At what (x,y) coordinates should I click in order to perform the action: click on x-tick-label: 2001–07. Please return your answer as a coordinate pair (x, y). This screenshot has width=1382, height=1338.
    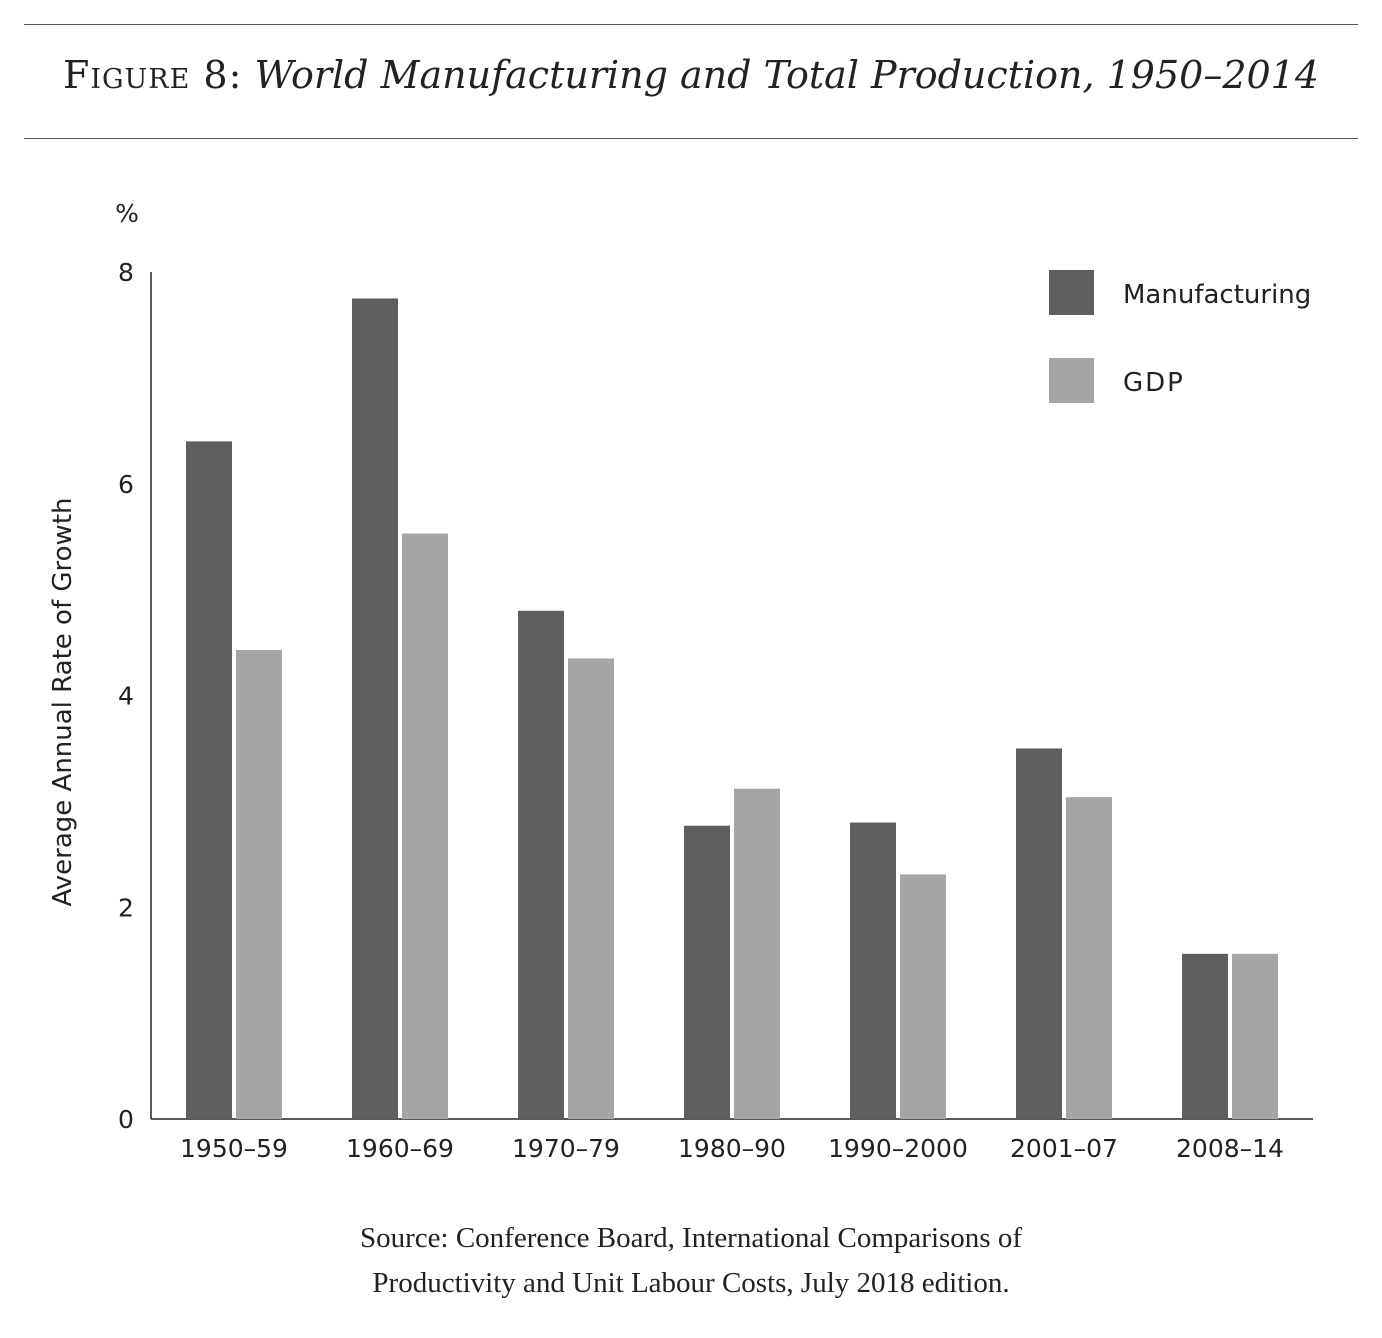
    Looking at the image, I should click on (1064, 1148).